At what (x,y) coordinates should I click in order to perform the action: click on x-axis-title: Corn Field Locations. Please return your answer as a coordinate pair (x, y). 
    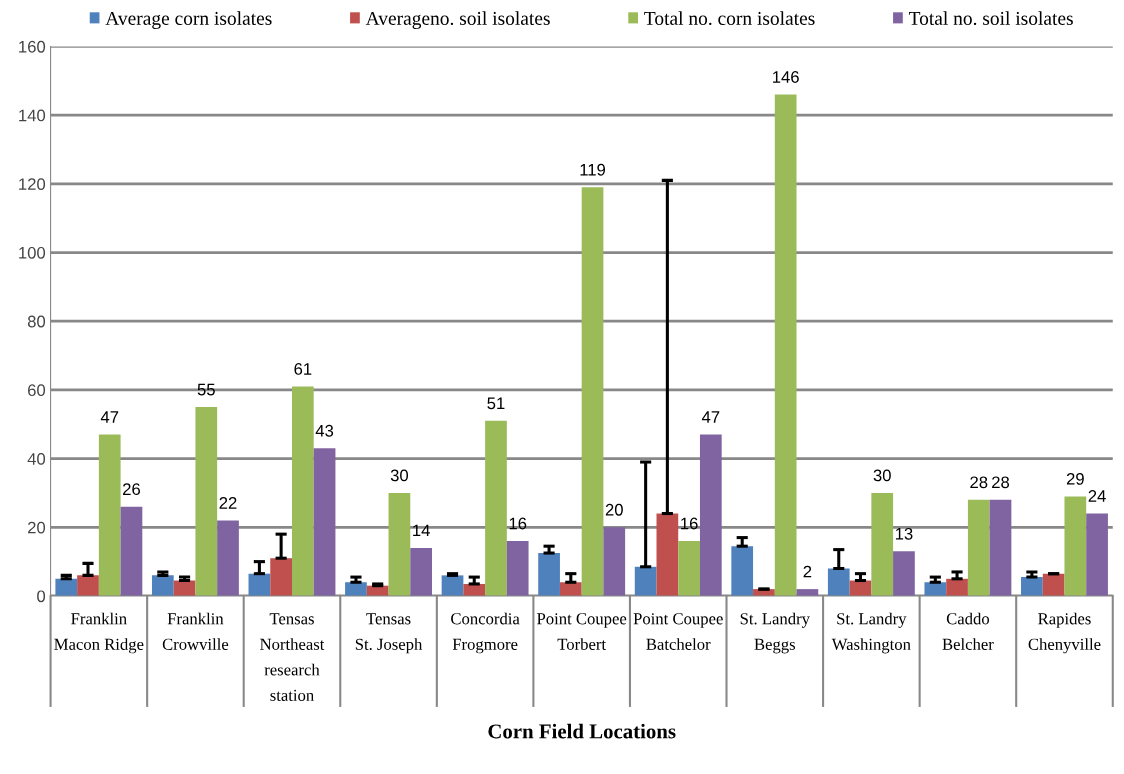
    Looking at the image, I should click on (582, 731).